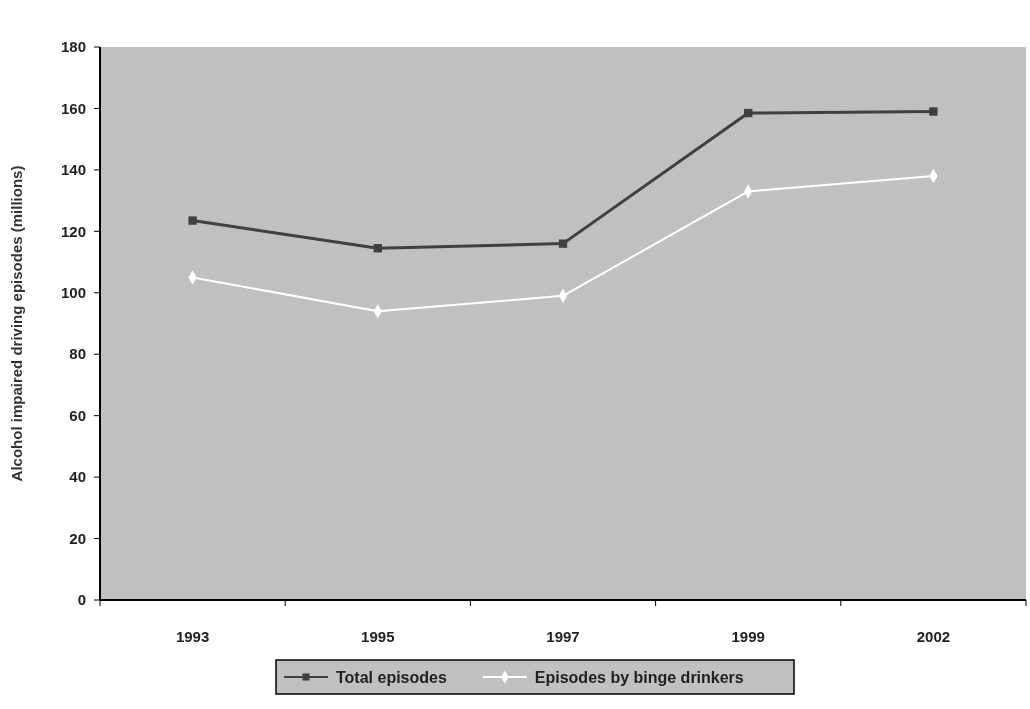  What do you see at coordinates (73, 293) in the screenshot?
I see `y-tick-label: 100` at bounding box center [73, 293].